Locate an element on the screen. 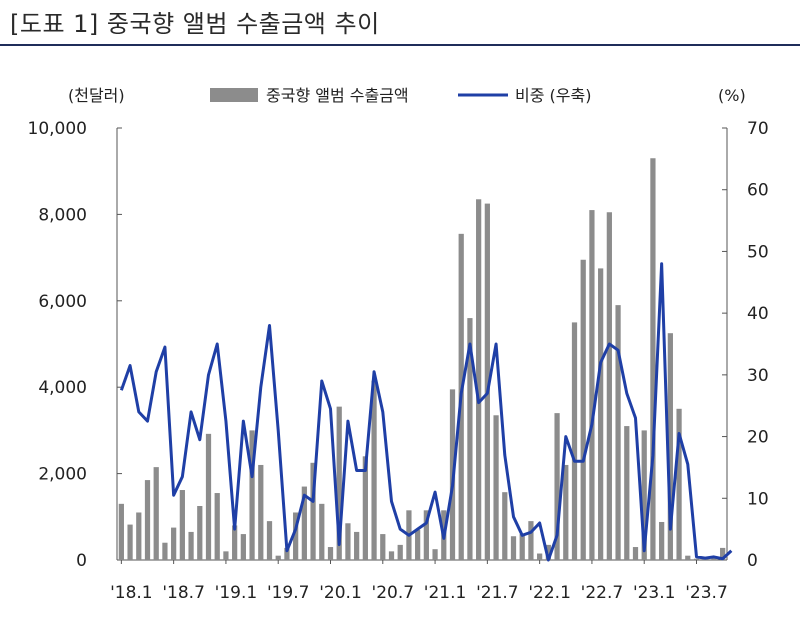 This screenshot has width=800, height=637. left-tick-label: 0 is located at coordinates (81, 561).